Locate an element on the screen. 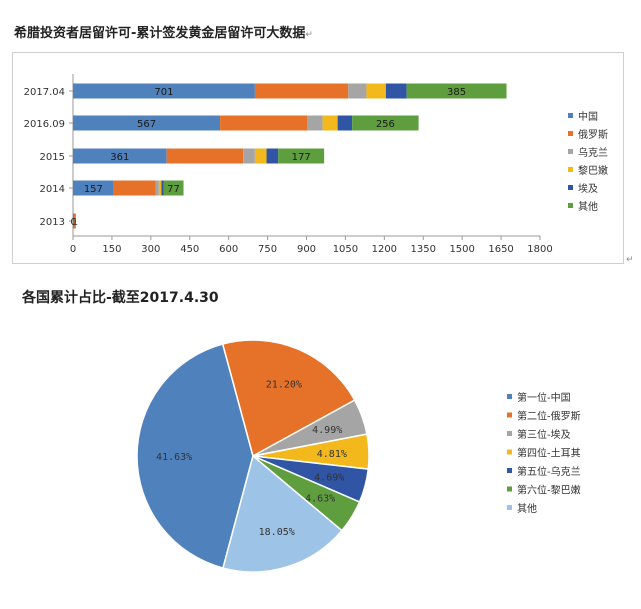 The width and height of the screenshot is (641, 609). bar-data-label: 0 is located at coordinates (73, 222).